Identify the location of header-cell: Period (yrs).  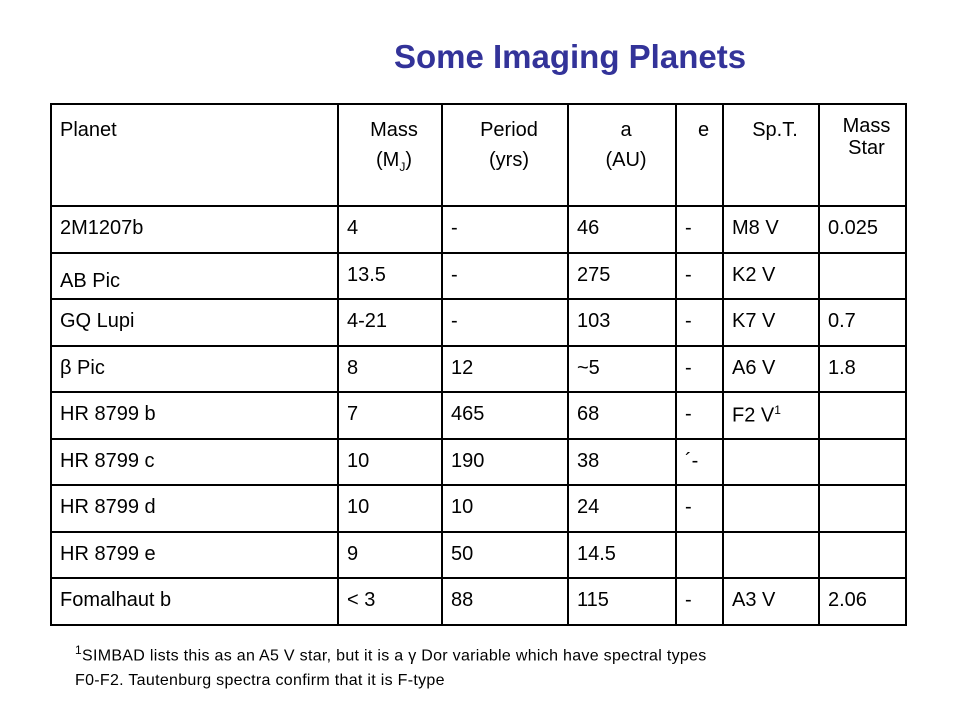
(505, 155).